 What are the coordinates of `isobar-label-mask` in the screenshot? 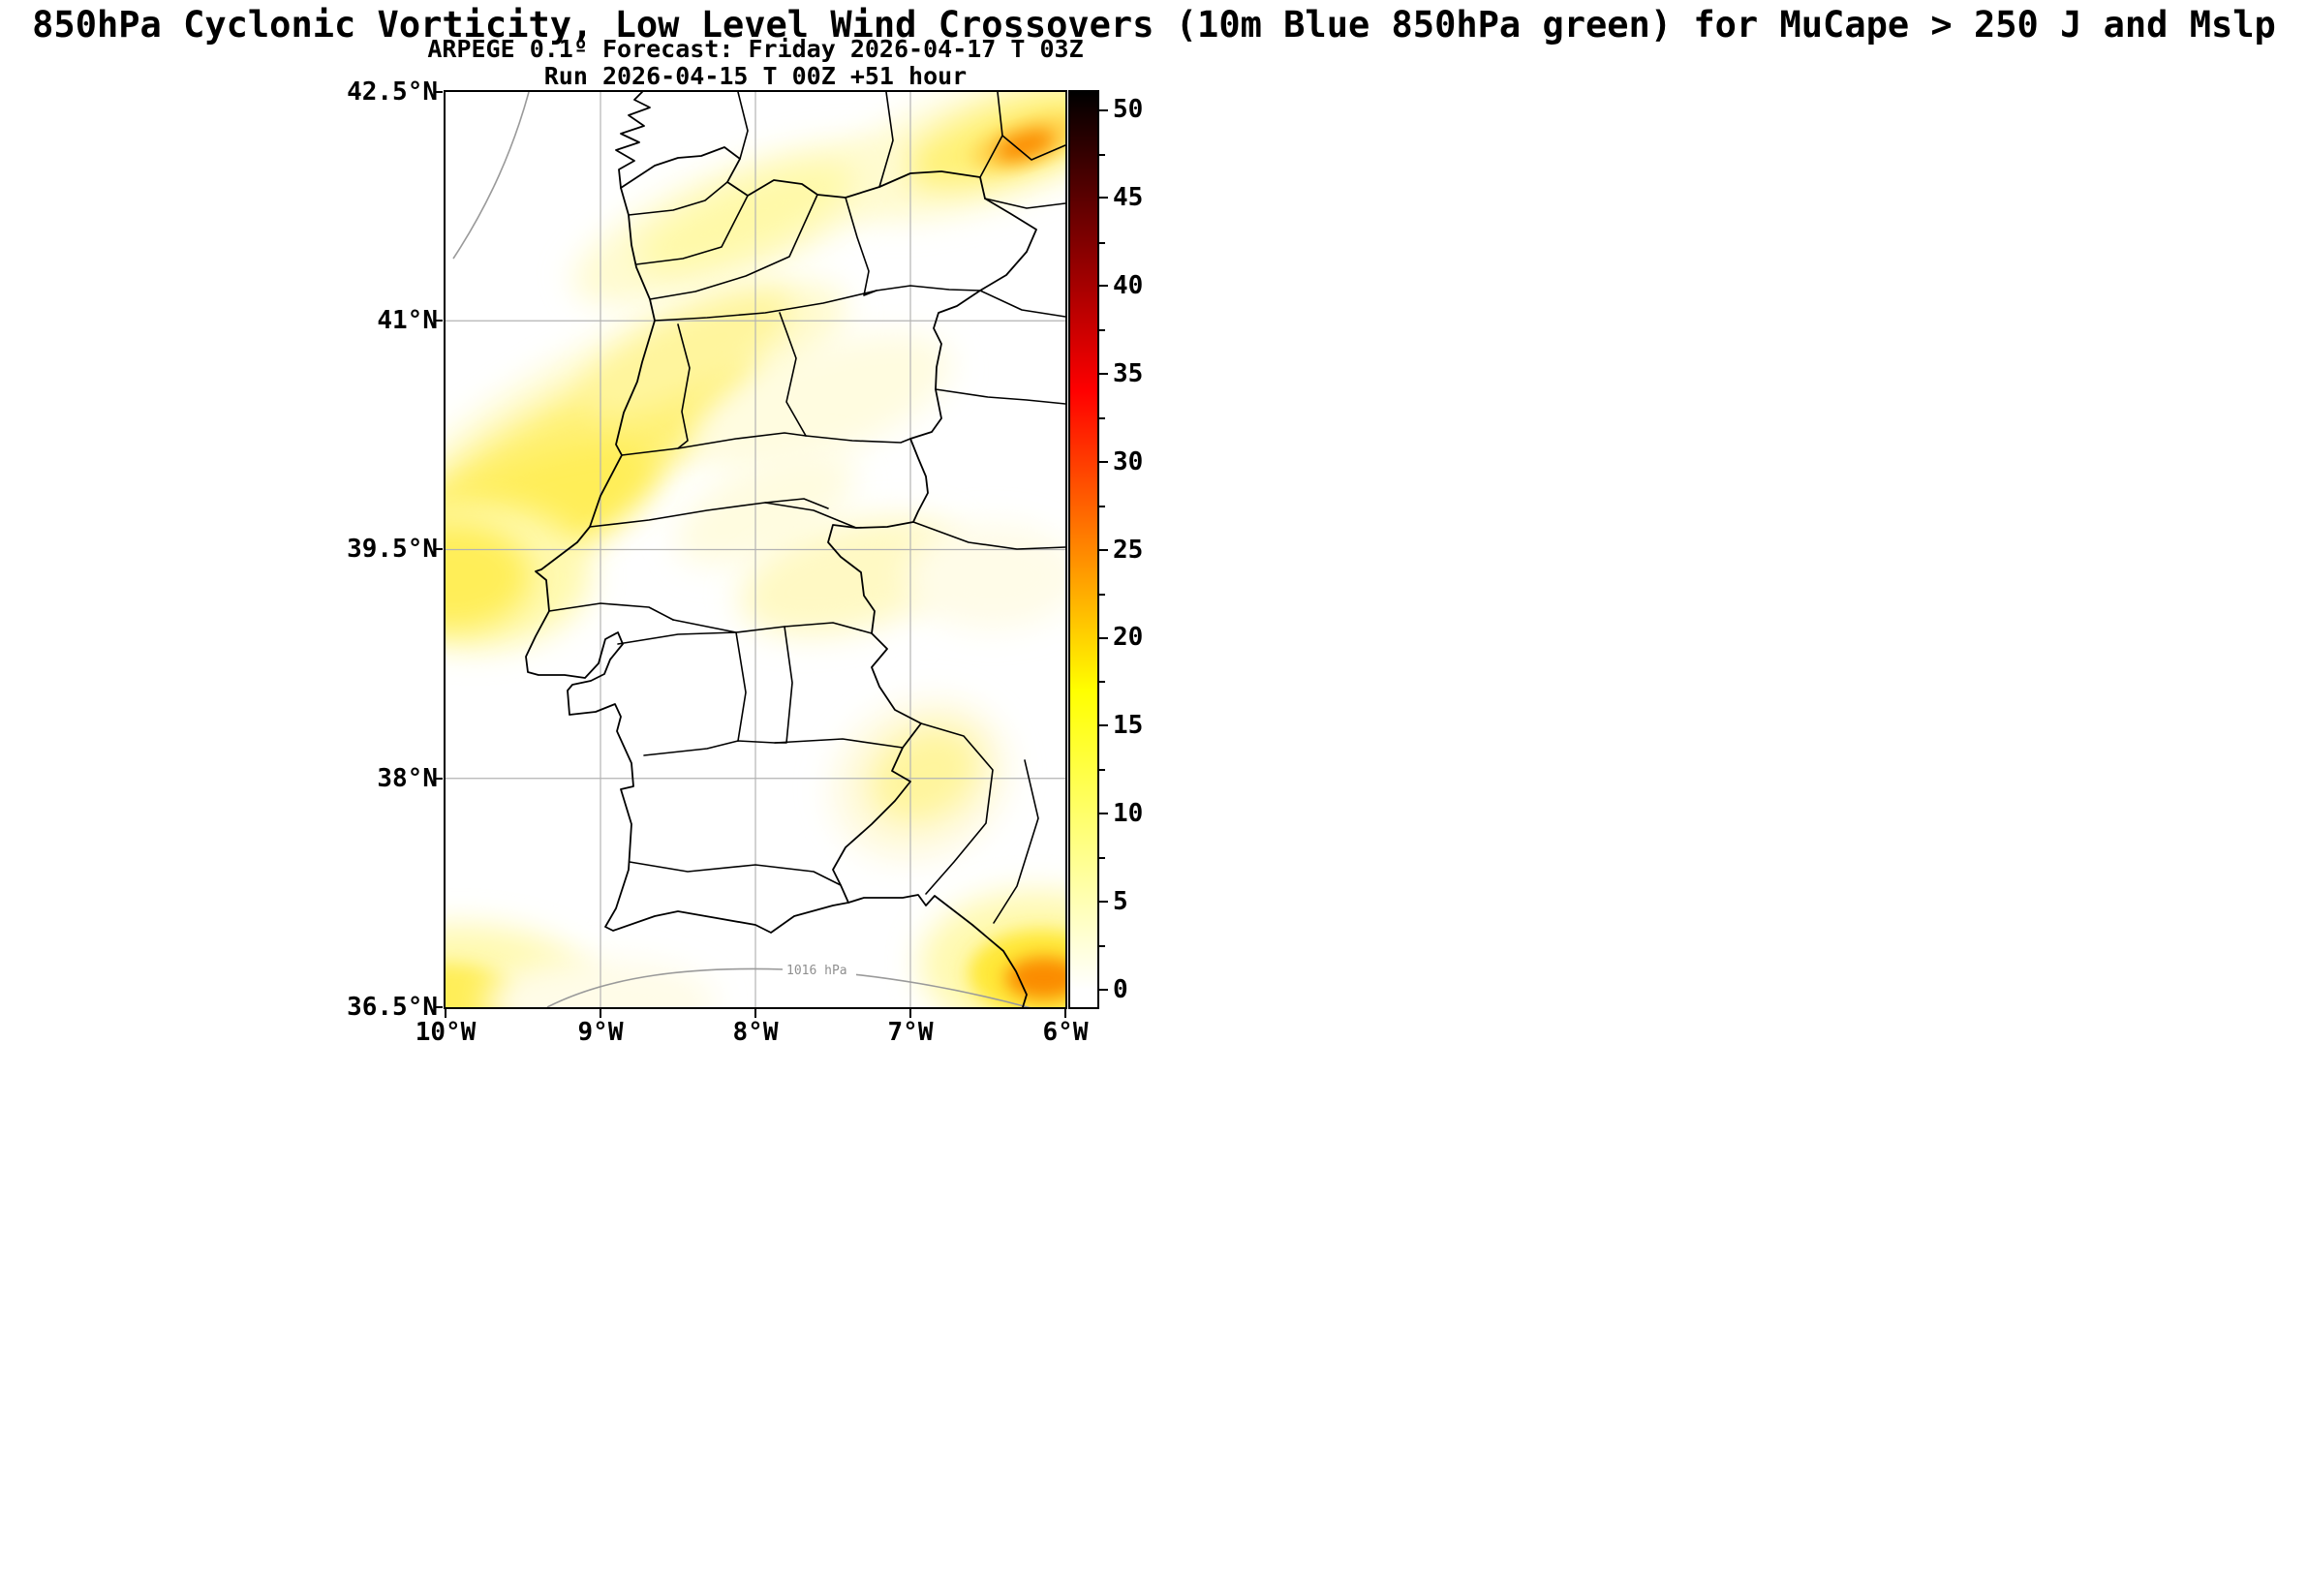 It's located at (819, 969).